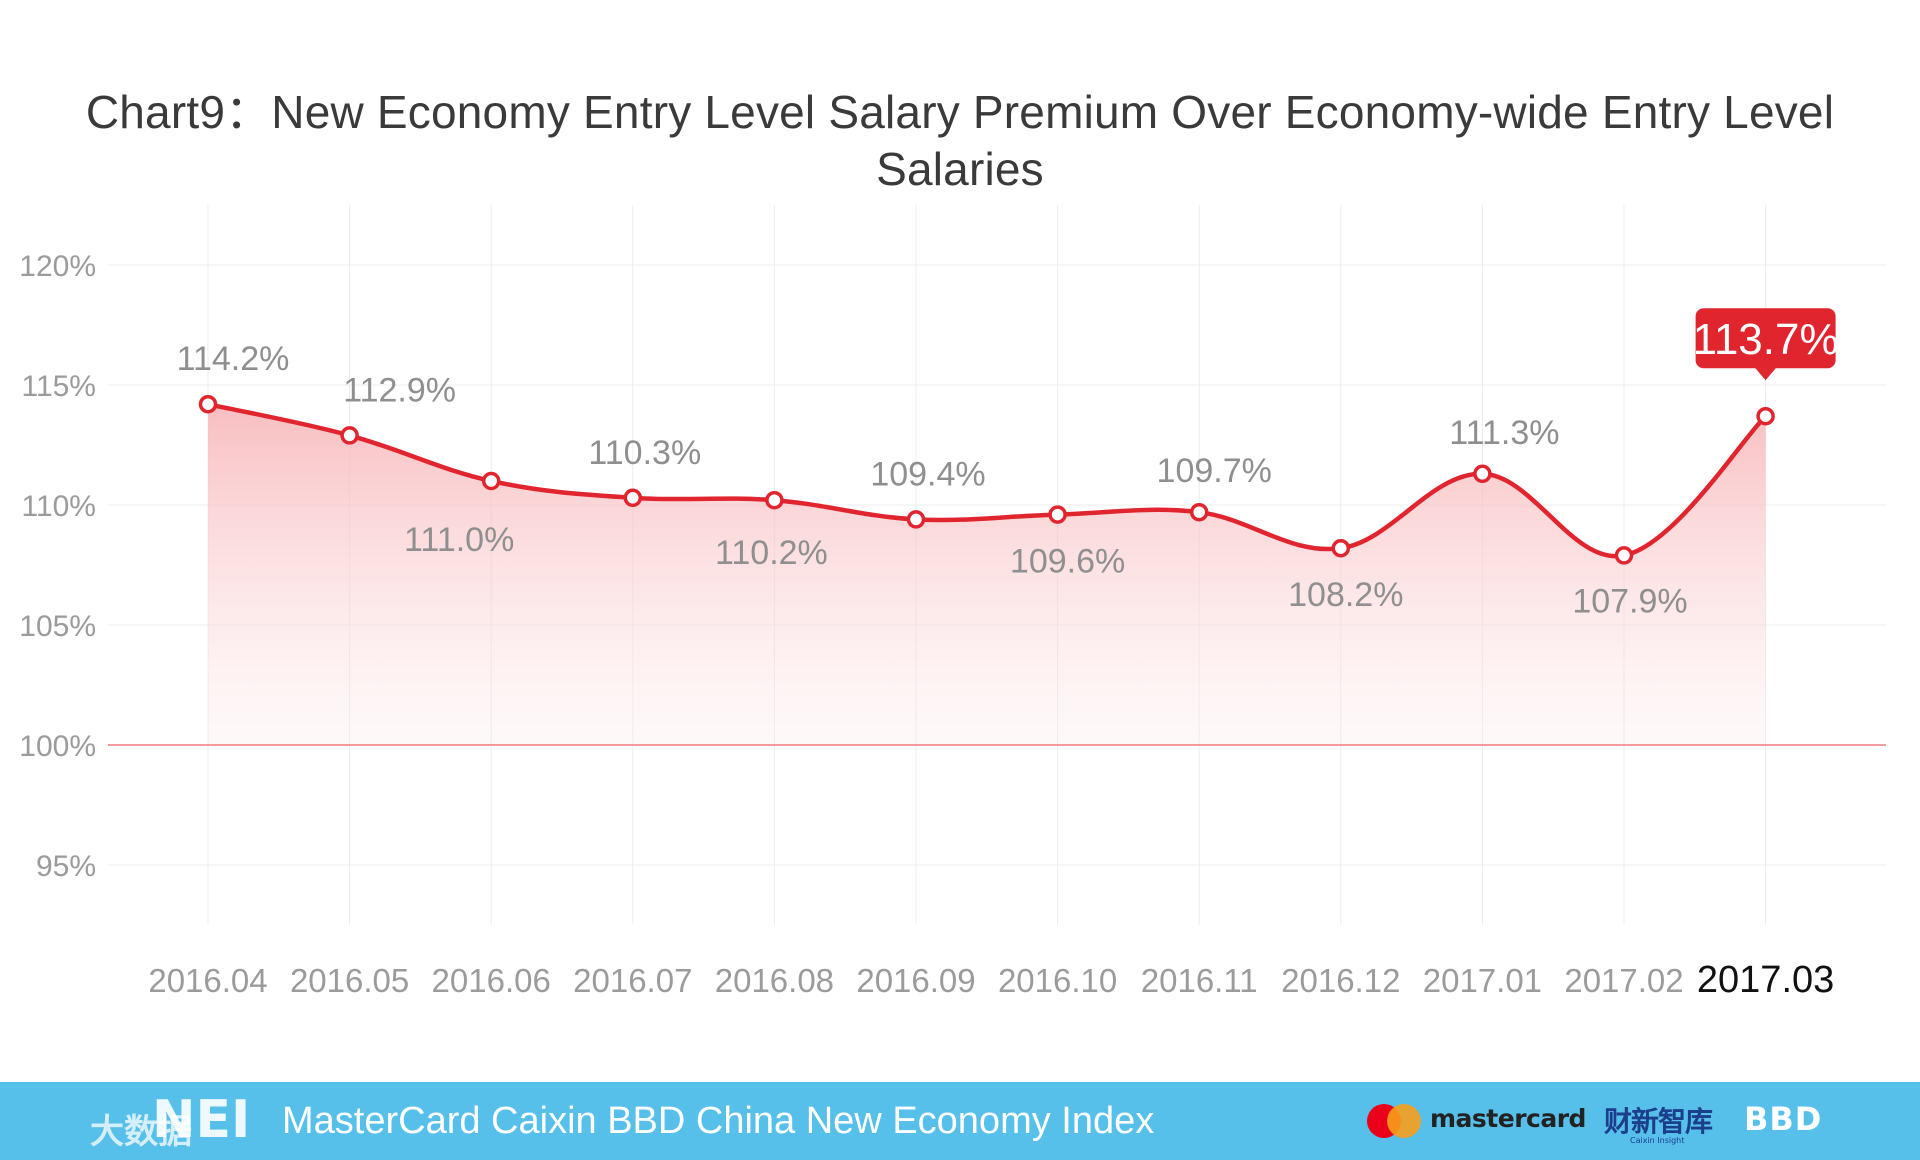 Image resolution: width=1920 pixels, height=1160 pixels. I want to click on x-tick-label: 2017.03, so click(1765, 980).